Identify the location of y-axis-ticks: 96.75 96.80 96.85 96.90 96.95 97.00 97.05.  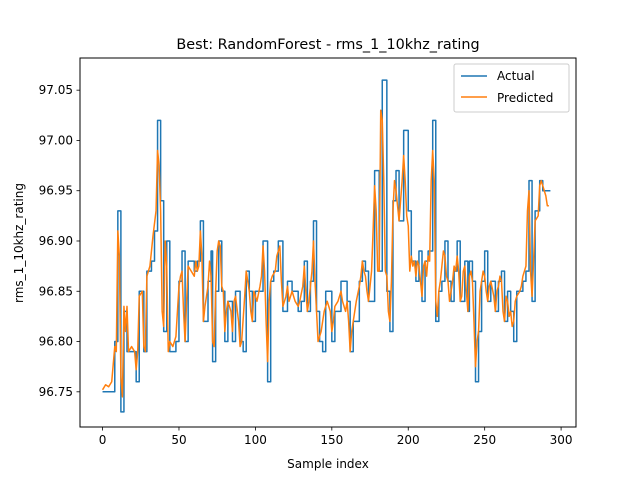
(59, 241).